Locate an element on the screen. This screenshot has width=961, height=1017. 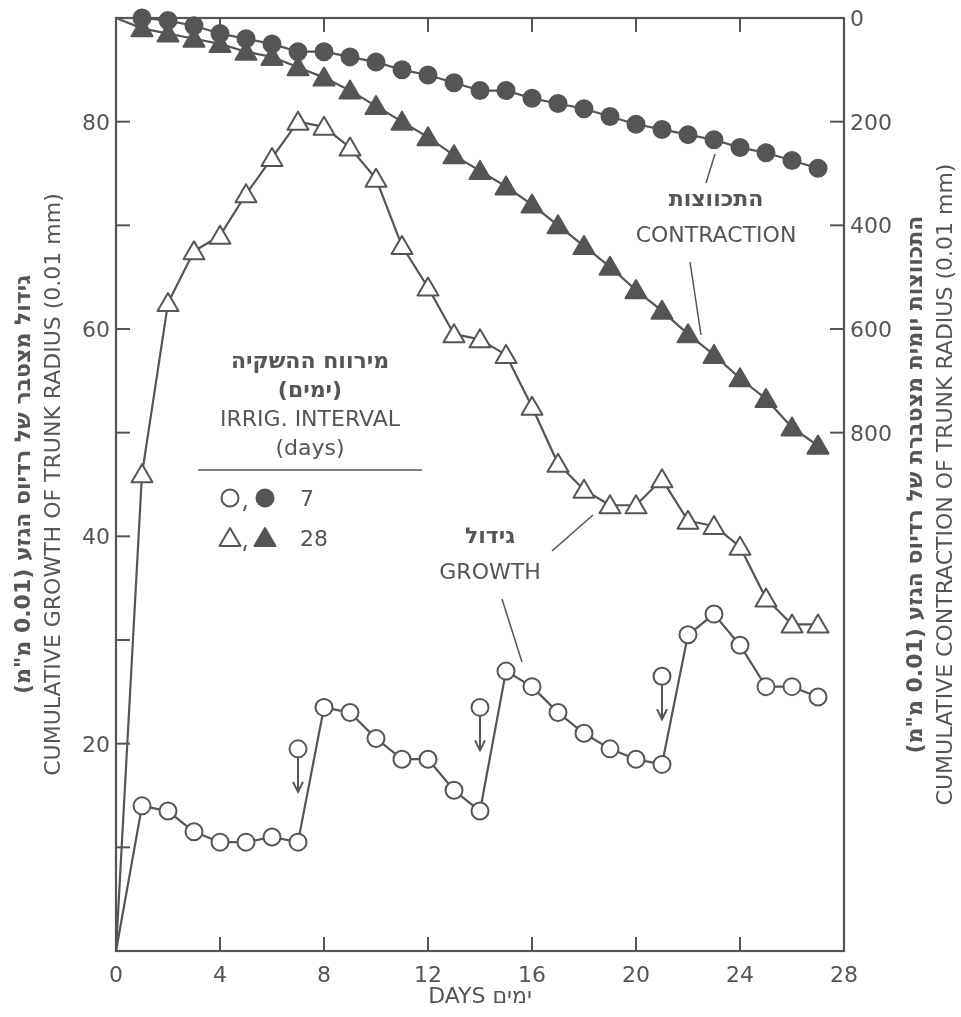
x-tick-label: 4 is located at coordinates (220, 974).